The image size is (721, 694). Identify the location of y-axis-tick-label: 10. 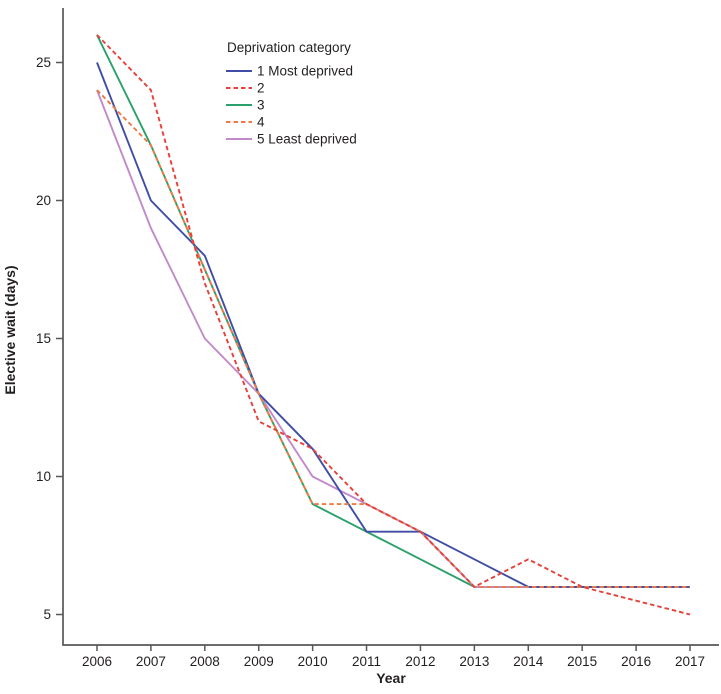
(43, 476).